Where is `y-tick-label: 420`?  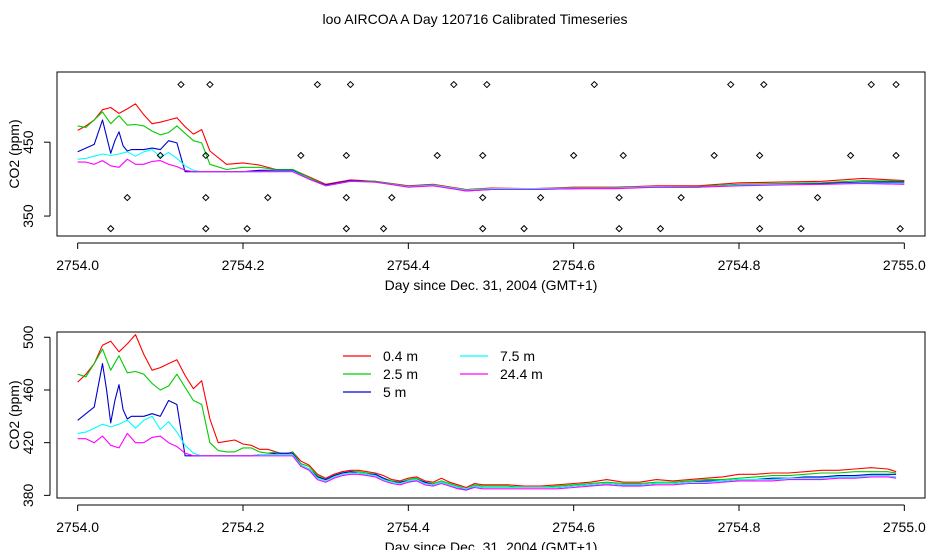 y-tick-label: 420 is located at coordinates (28, 443).